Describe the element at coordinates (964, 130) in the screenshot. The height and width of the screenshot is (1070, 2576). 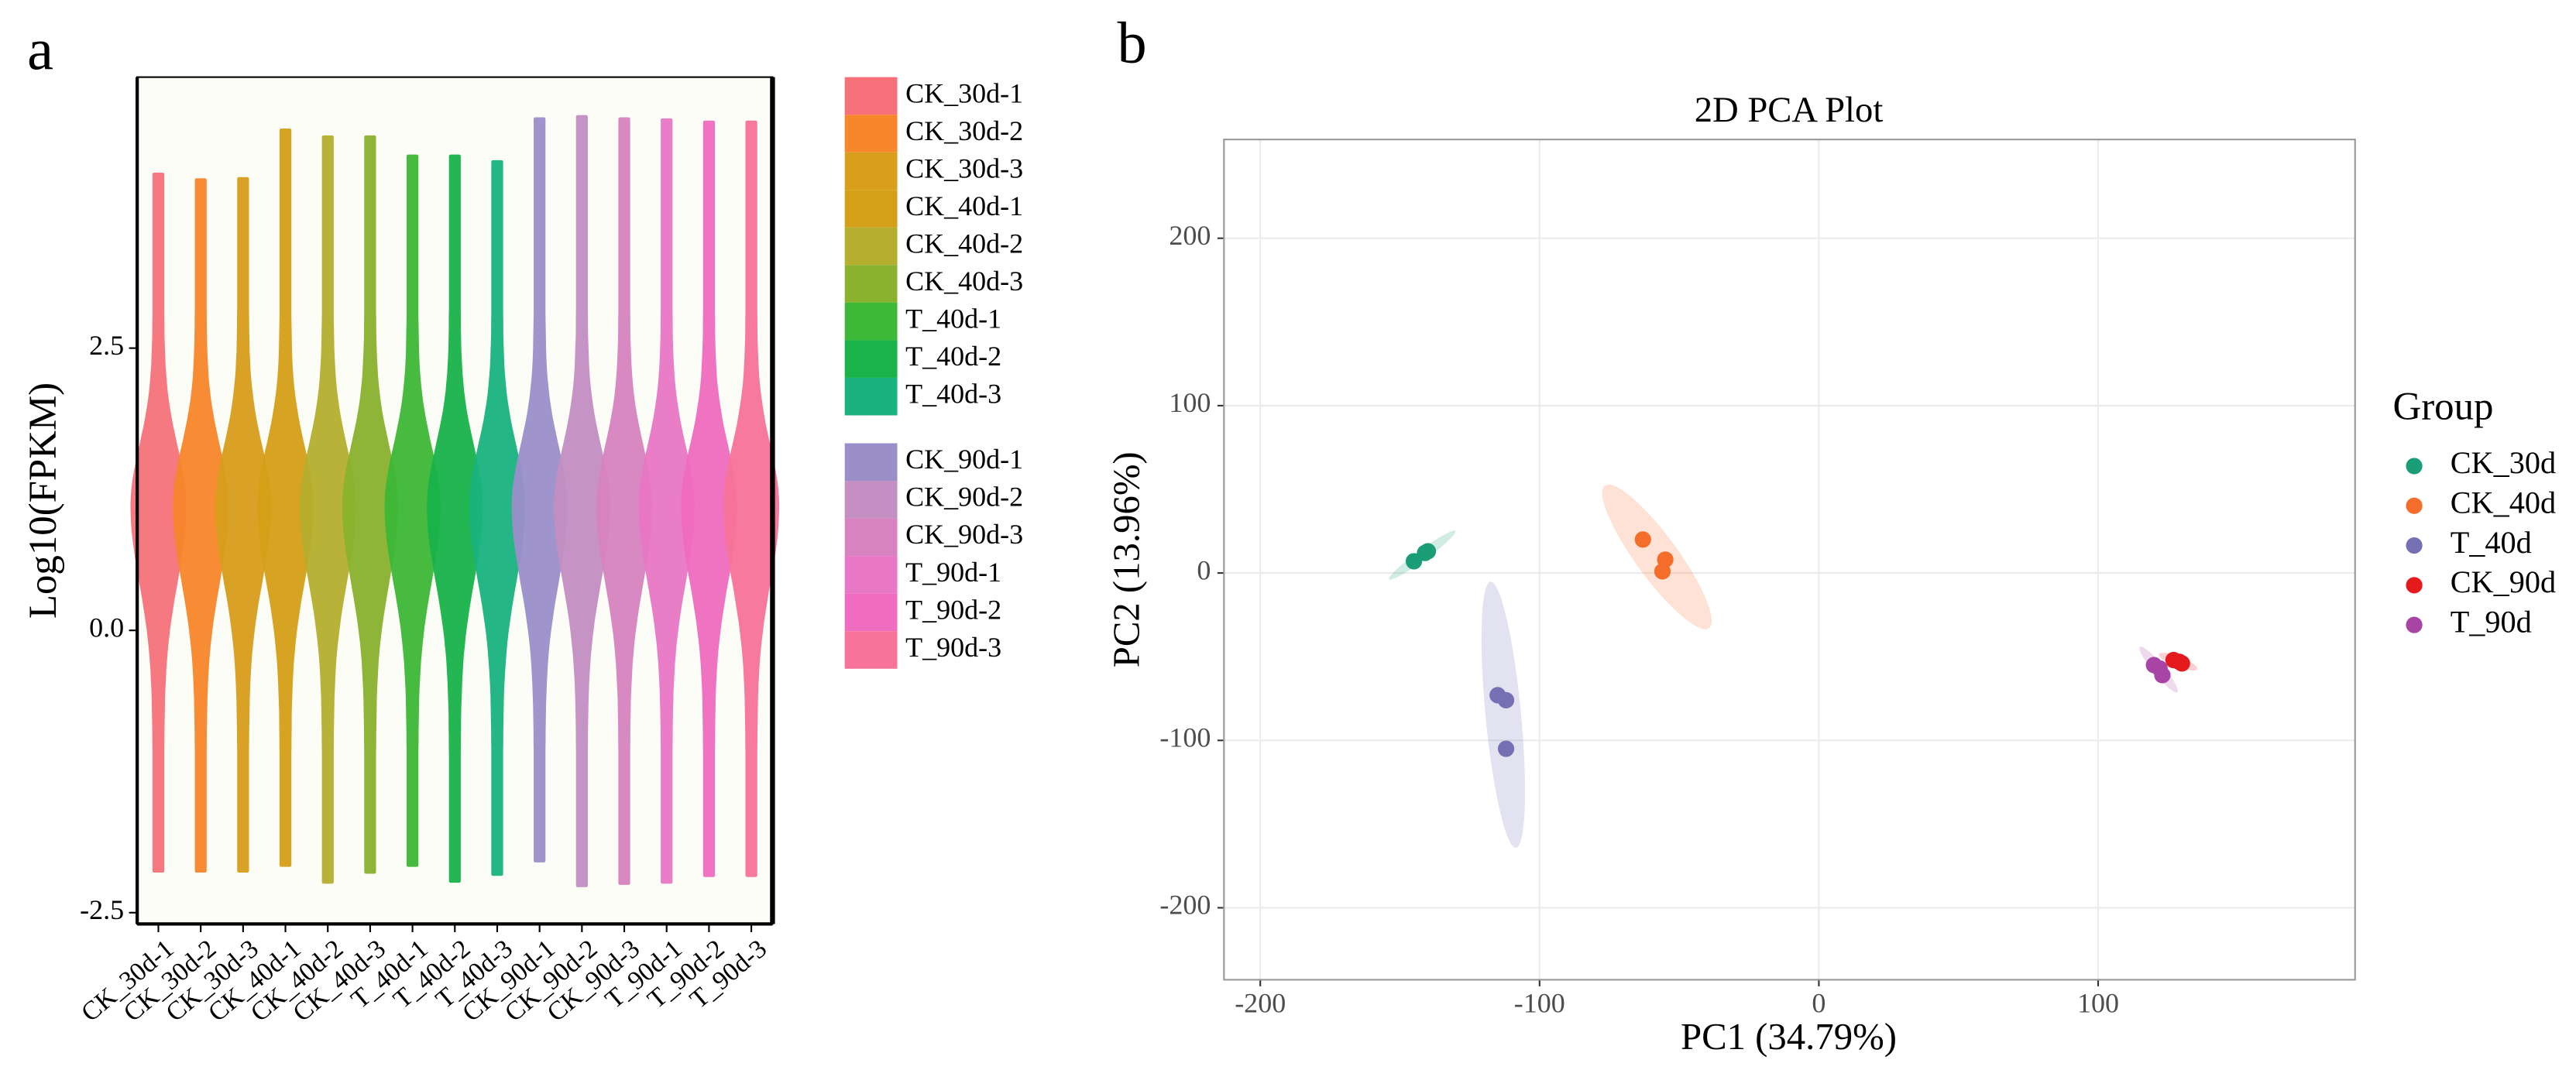
I see `legend-label: CK_30d-2` at that location.